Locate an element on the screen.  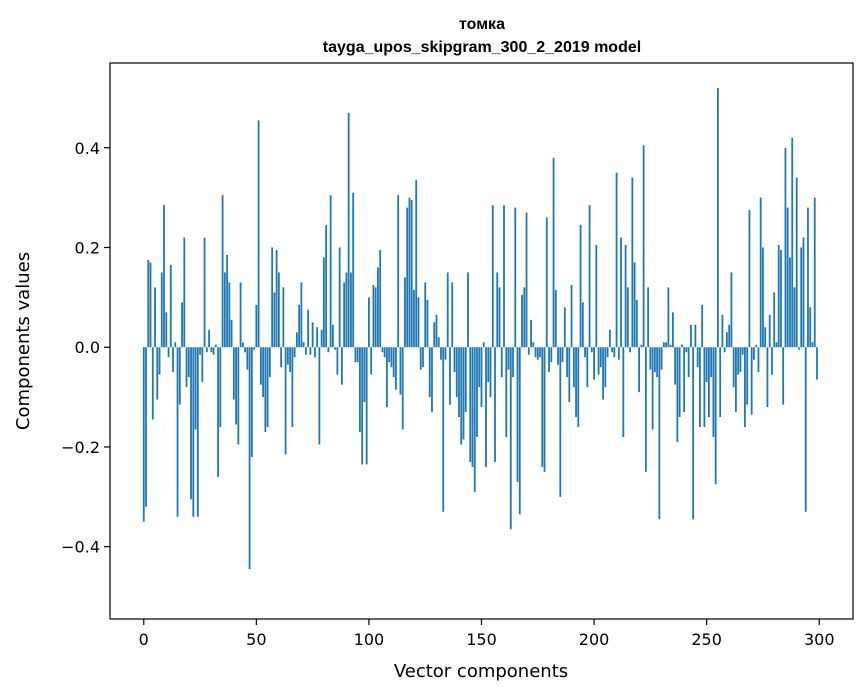
x-tick-label: 250 is located at coordinates (706, 639).